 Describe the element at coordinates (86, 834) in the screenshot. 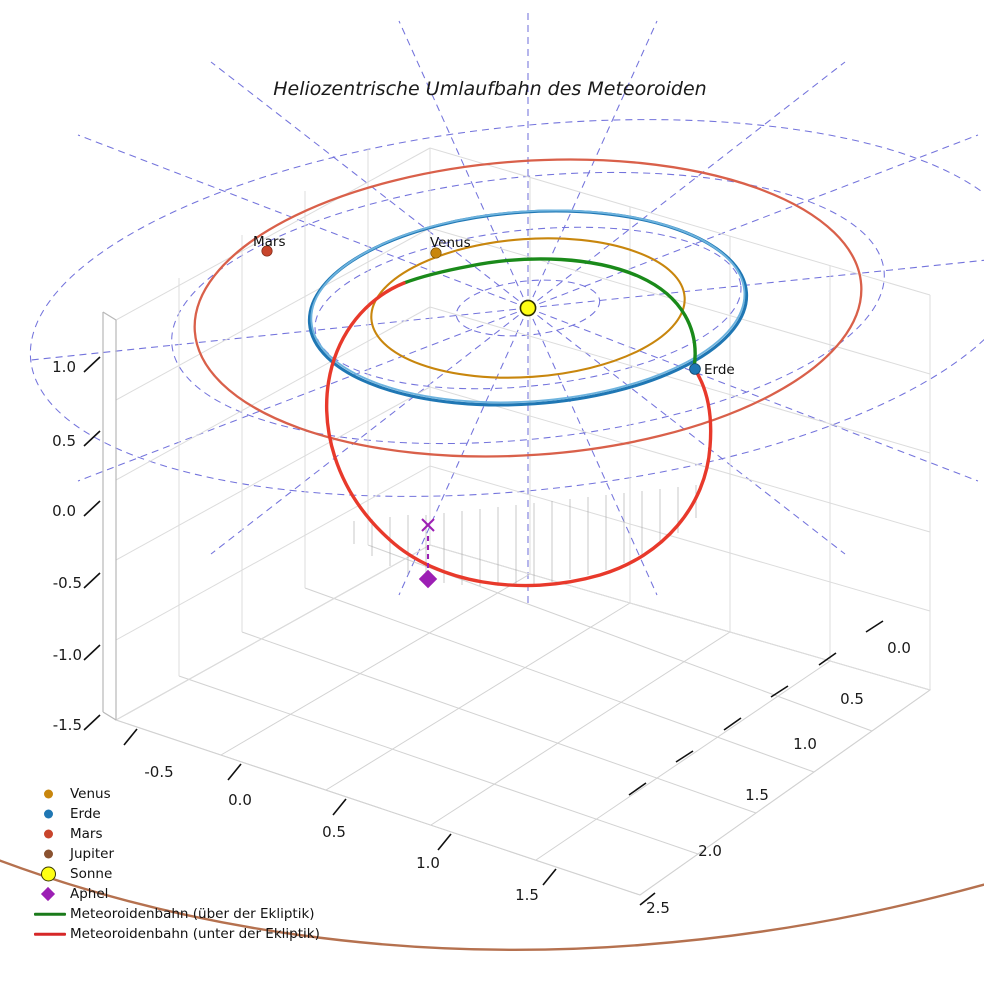

I see `legend-label-mars: Mars` at that location.